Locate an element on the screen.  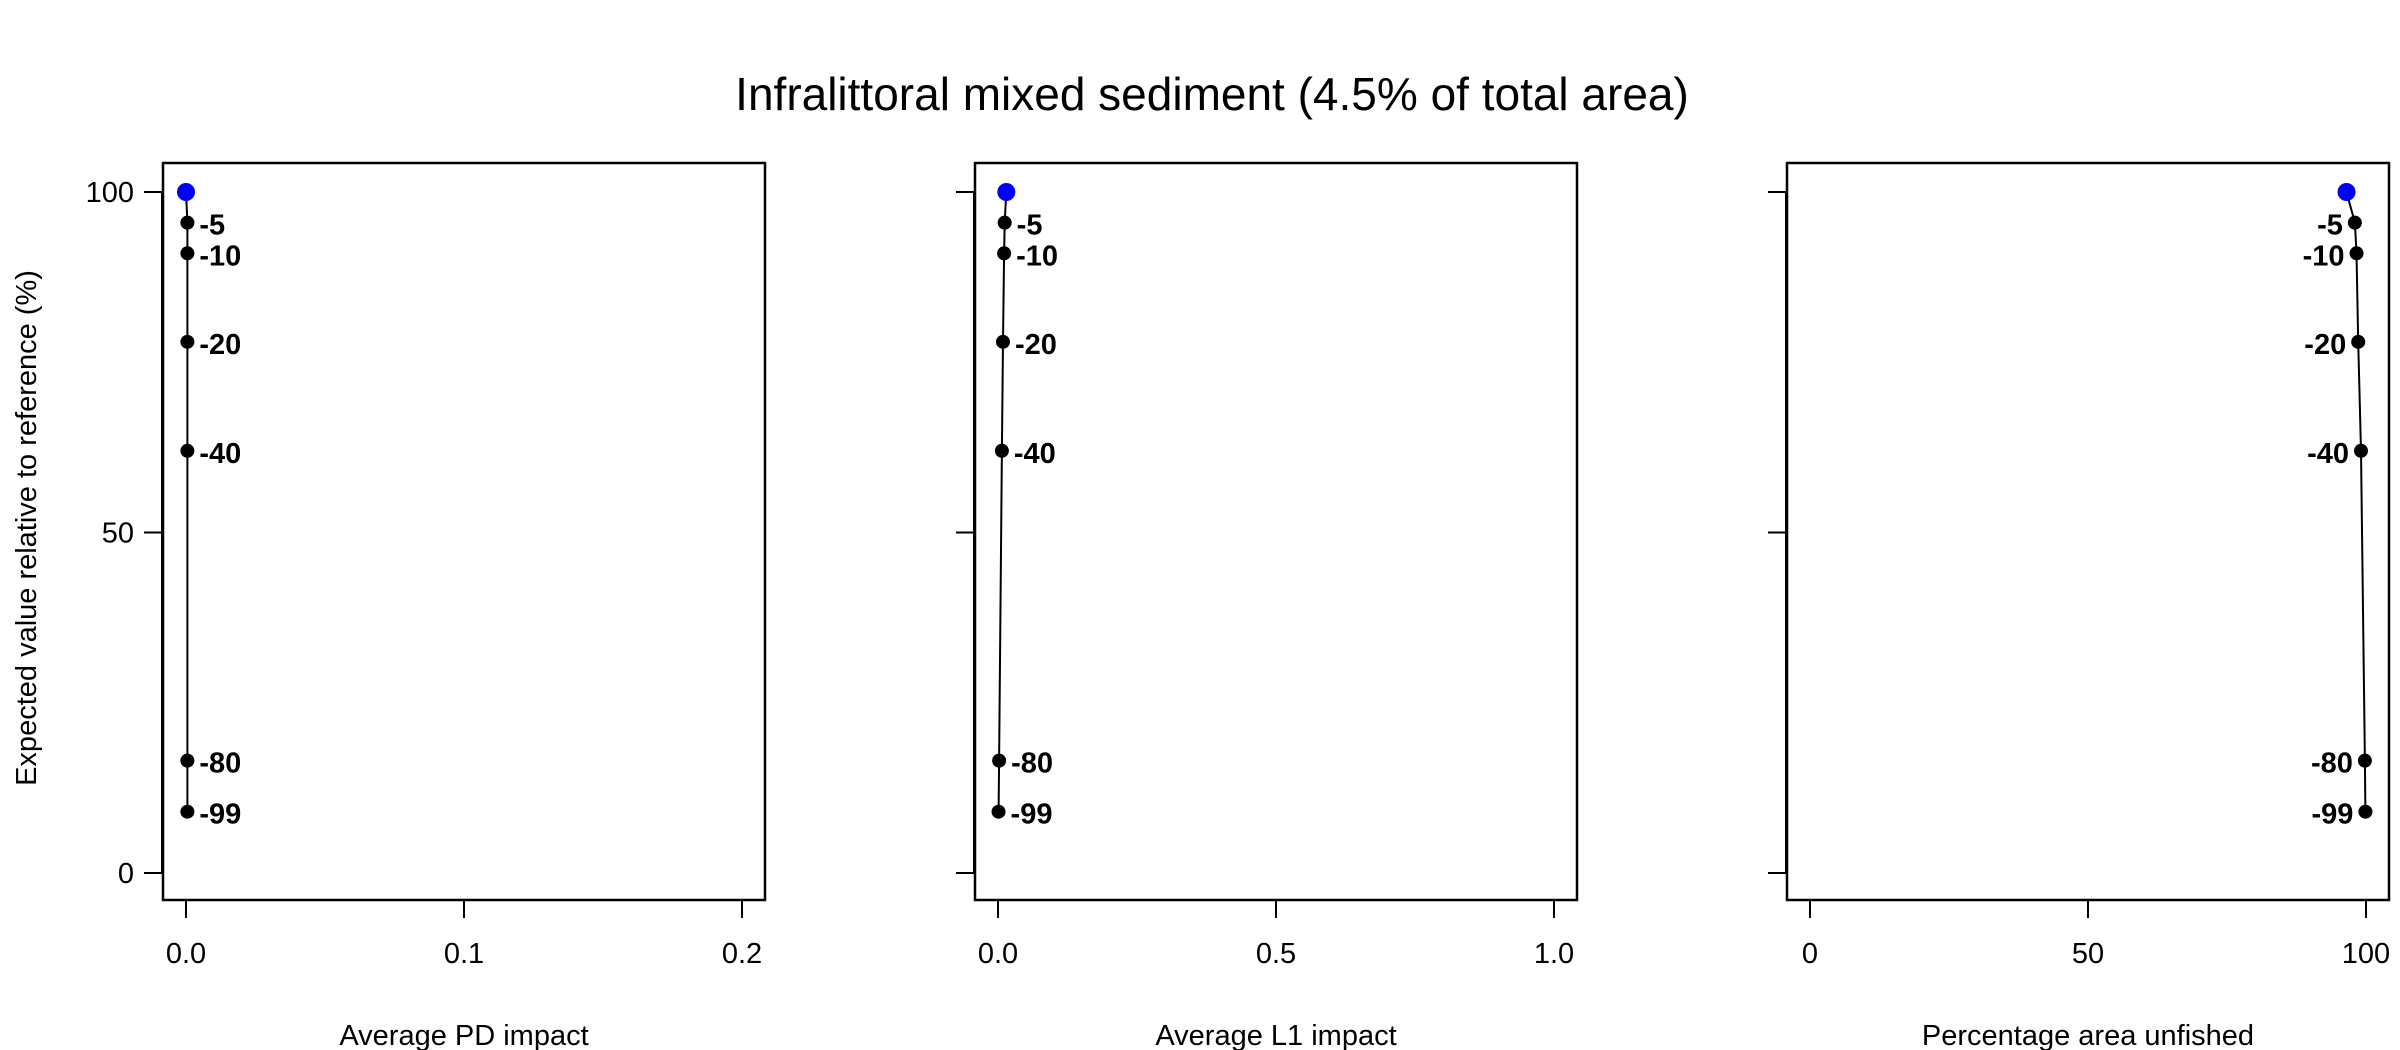
y-tick-label: 100 is located at coordinates (110, 193).